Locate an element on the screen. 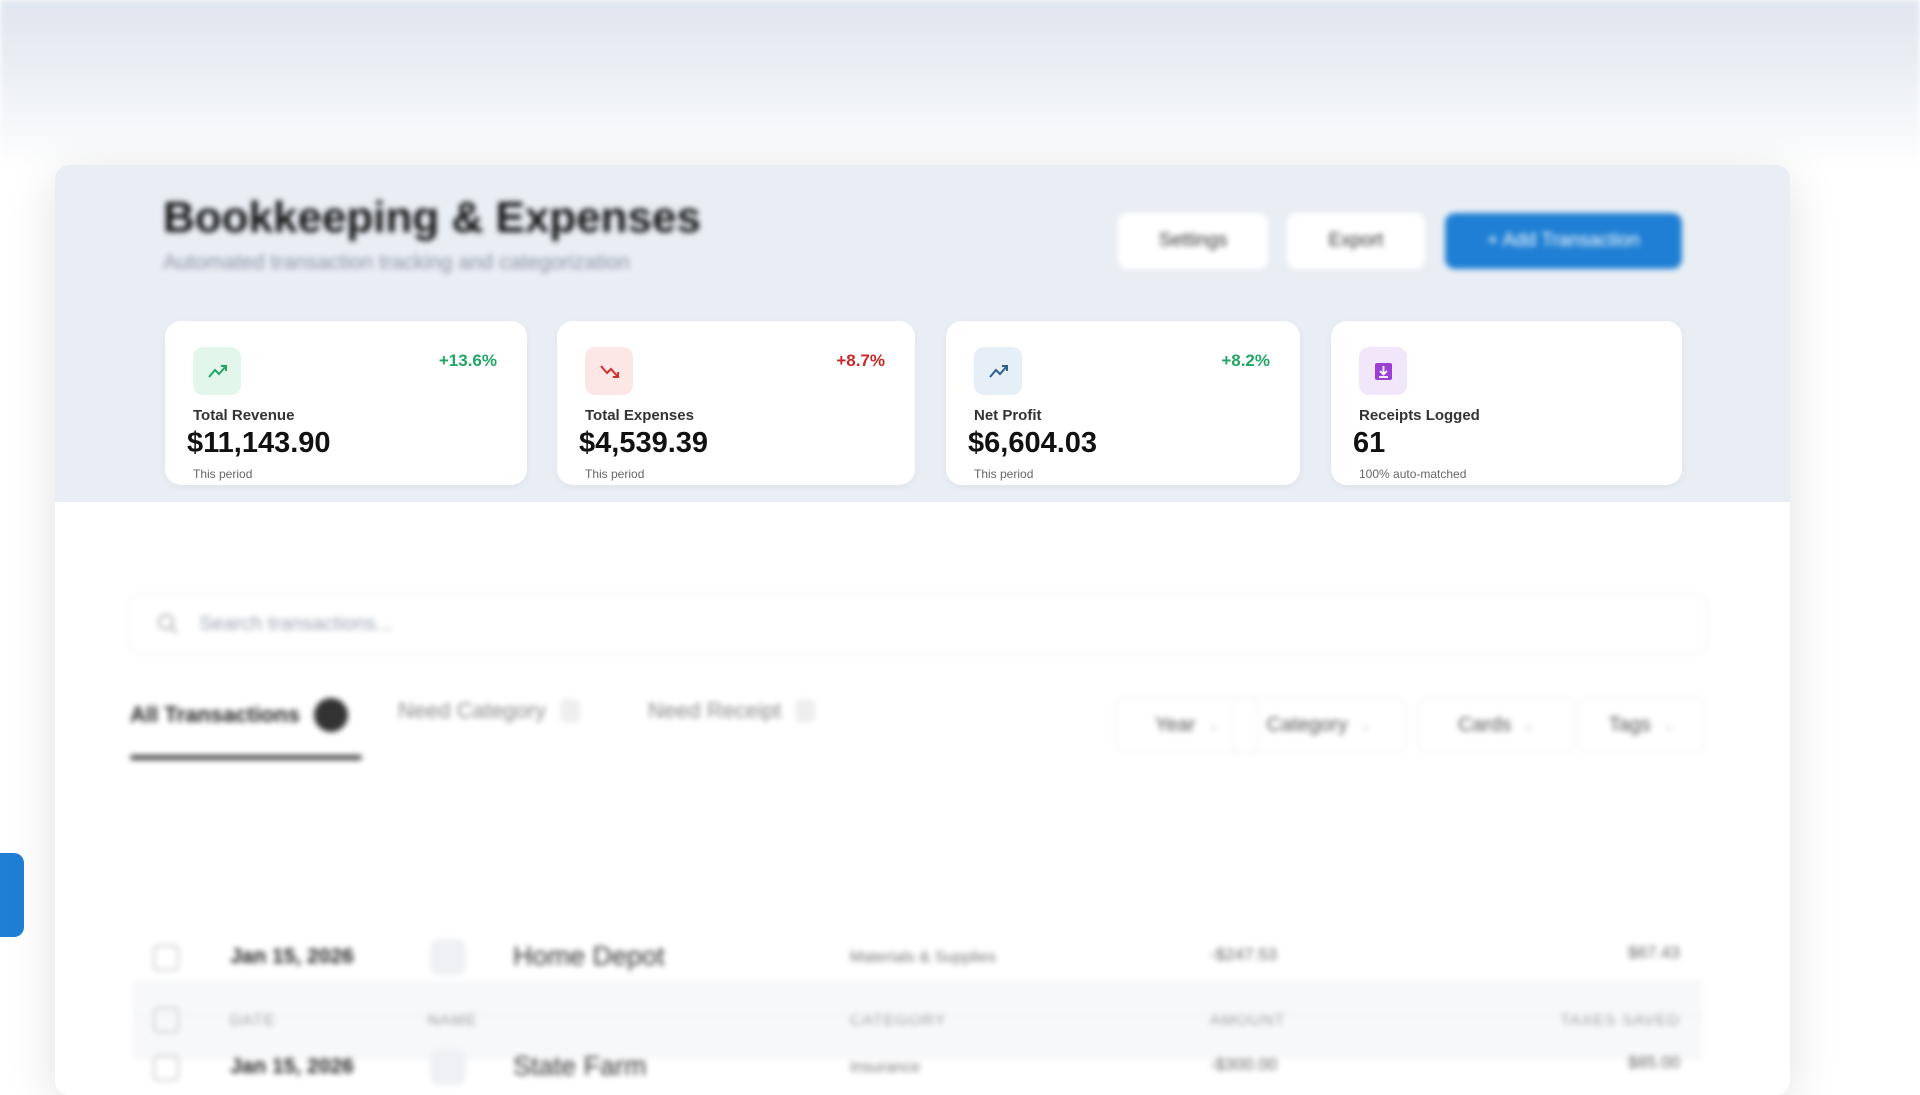 Image resolution: width=1920 pixels, height=1095 pixels. tab-label: Need Receipt is located at coordinates (715, 710).